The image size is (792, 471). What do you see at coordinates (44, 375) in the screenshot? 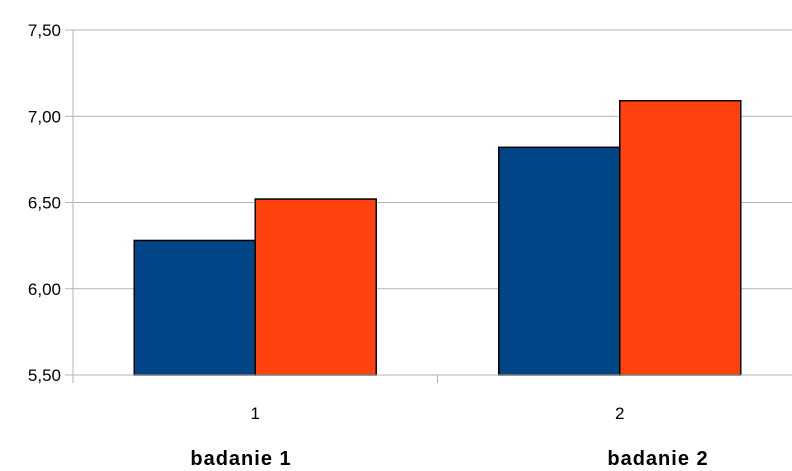
I see `y-tick-label: 5,50` at bounding box center [44, 375].